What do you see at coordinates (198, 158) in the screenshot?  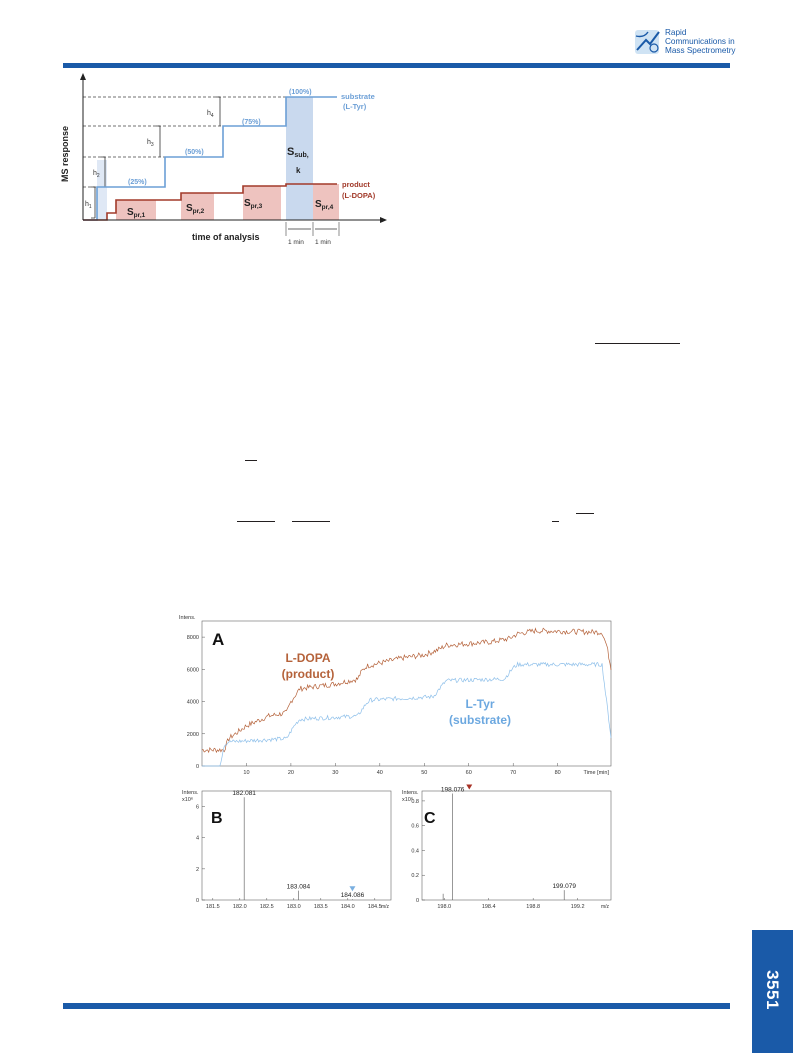 I see `substrate-trace` at bounding box center [198, 158].